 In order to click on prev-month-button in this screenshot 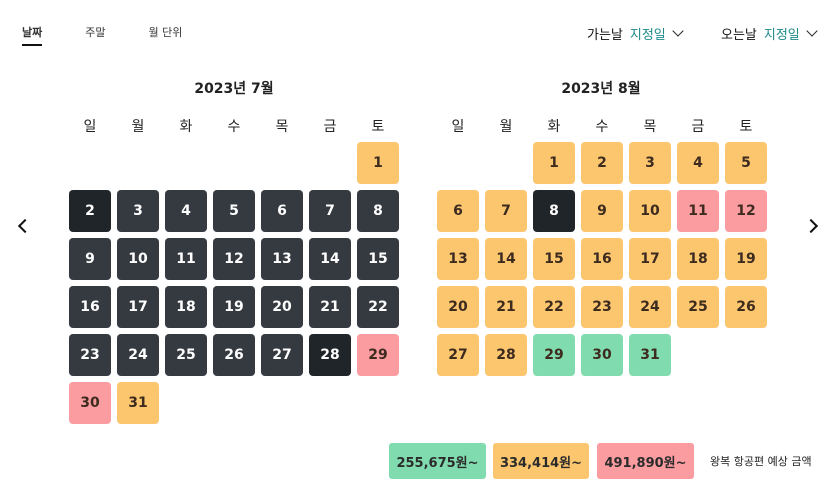, I will do `click(24, 226)`.